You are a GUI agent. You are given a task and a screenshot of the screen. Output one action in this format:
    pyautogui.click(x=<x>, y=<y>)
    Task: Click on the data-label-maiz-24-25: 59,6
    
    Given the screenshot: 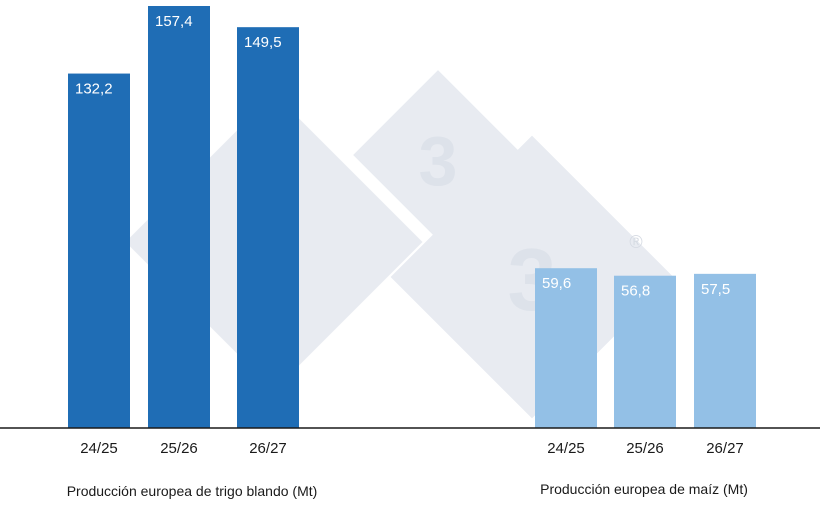 What is the action you would take?
    pyautogui.click(x=556, y=283)
    